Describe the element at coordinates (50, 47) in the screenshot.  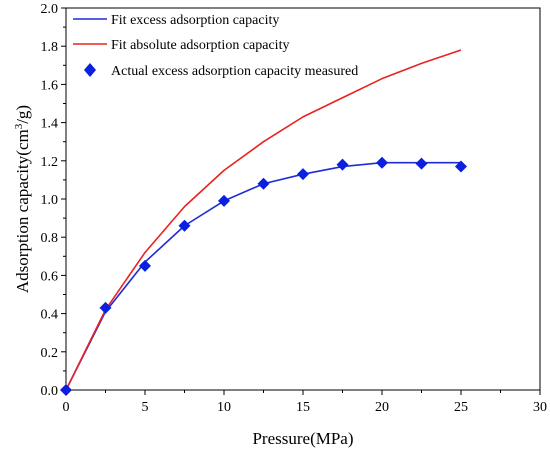
I see `y-tick-label: 1.8` at that location.